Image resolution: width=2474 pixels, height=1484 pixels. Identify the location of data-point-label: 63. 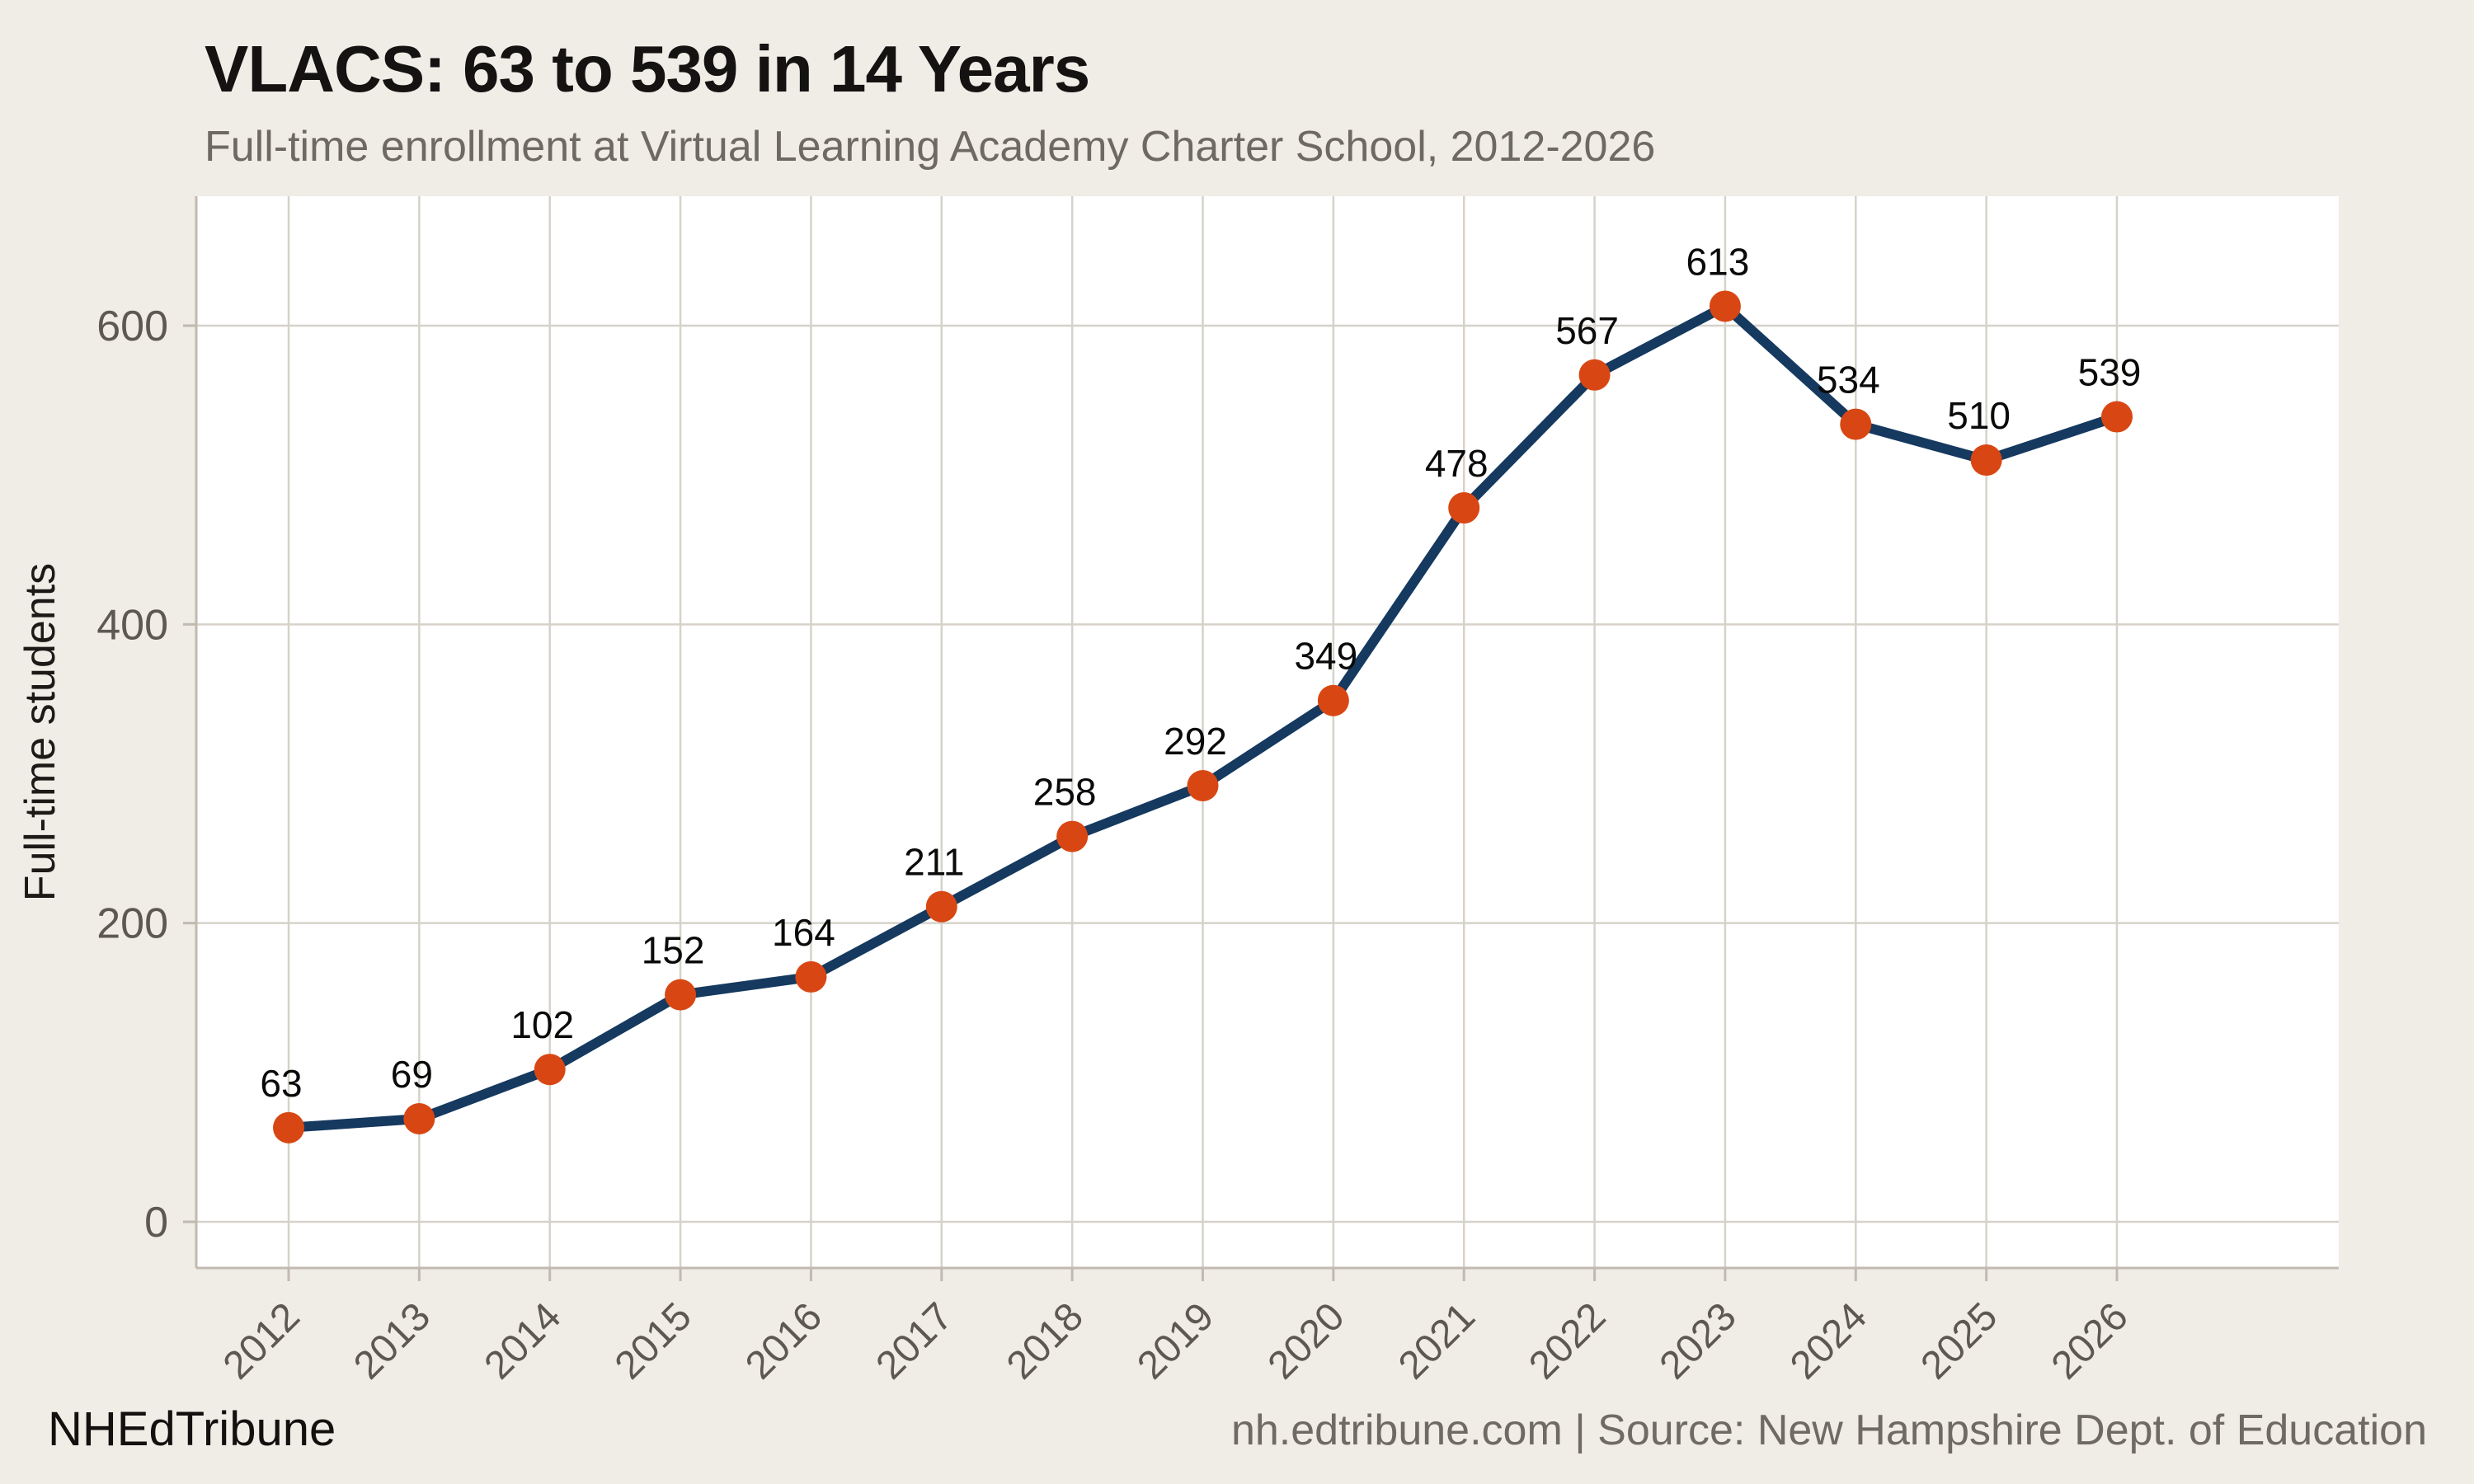
(281, 1083).